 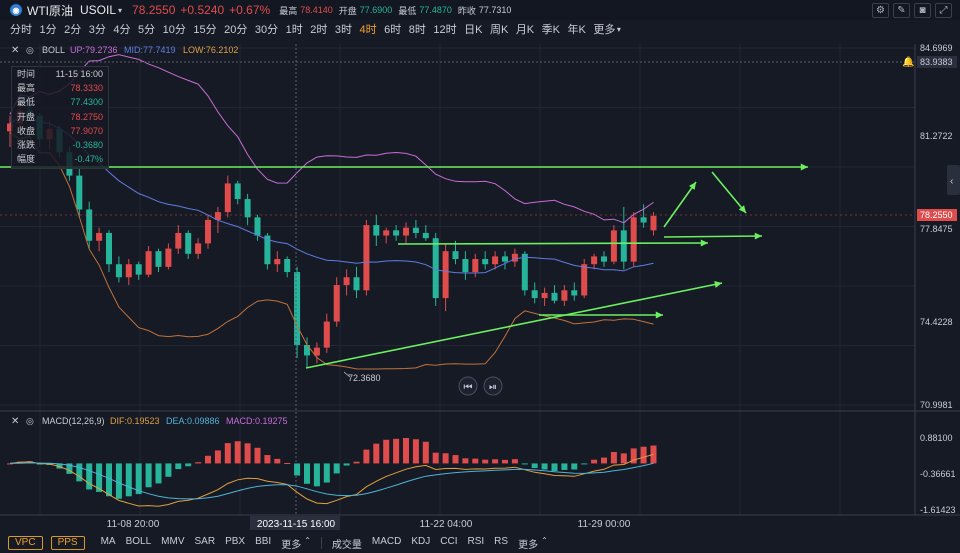 What do you see at coordinates (67, 543) in the screenshot?
I see `pps-button: PPS` at bounding box center [67, 543].